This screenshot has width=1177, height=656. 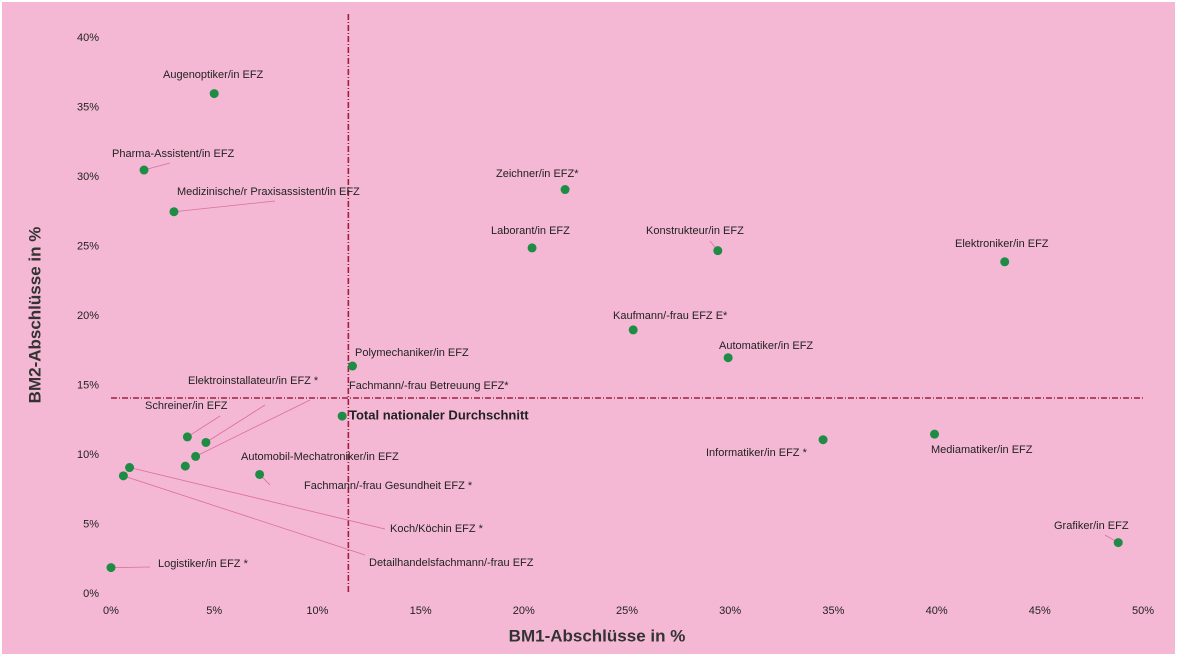 What do you see at coordinates (88, 455) in the screenshot?
I see `y-tick-label: 10%` at bounding box center [88, 455].